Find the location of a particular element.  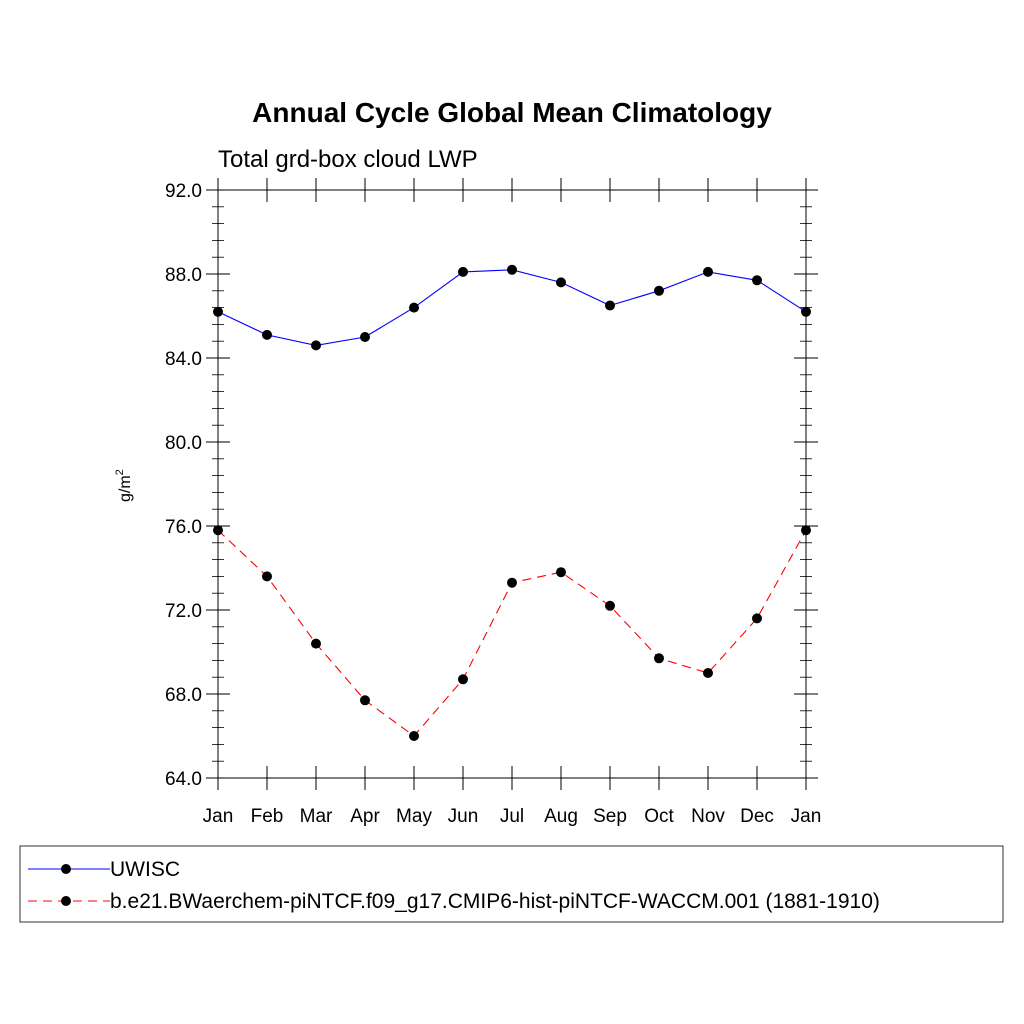

legend-box is located at coordinates (511, 884).